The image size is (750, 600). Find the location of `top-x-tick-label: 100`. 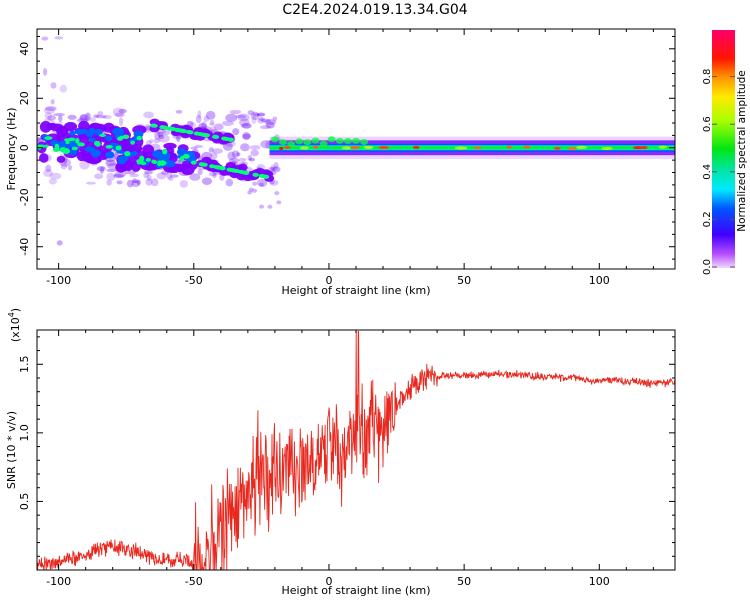

top-x-tick-label: 100 is located at coordinates (599, 280).